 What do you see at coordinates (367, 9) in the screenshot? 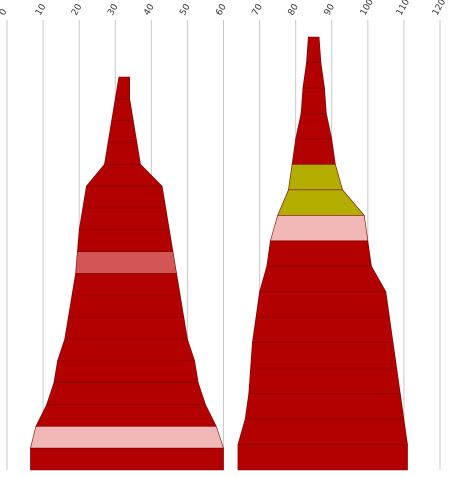
I see `x-tick-label: 100` at bounding box center [367, 9].